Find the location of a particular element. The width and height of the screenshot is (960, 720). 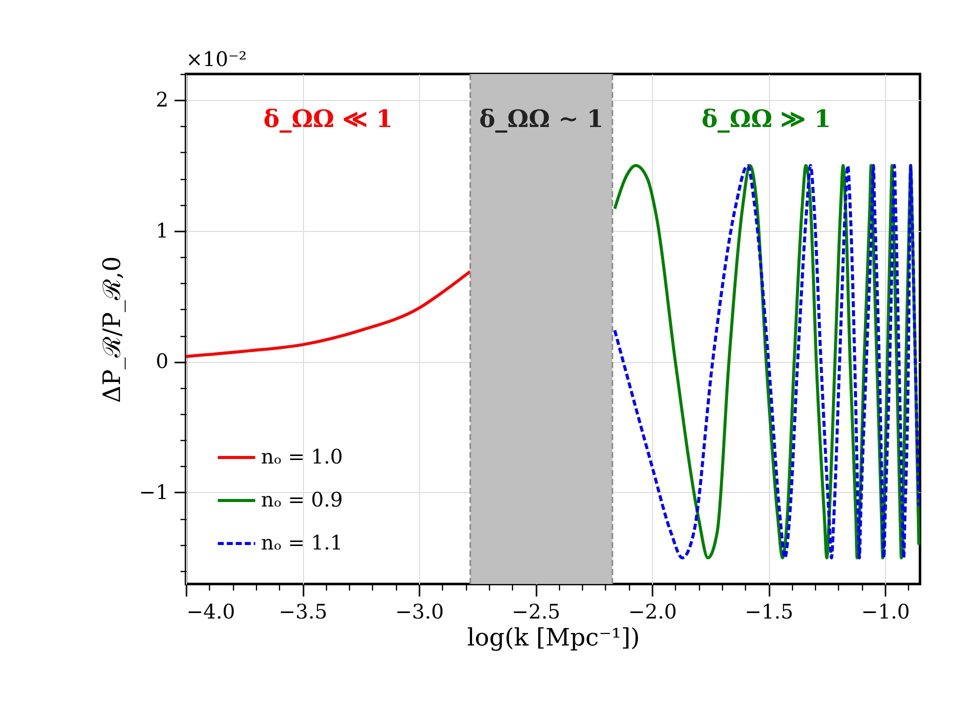

line-series is located at coordinates (328, 314).